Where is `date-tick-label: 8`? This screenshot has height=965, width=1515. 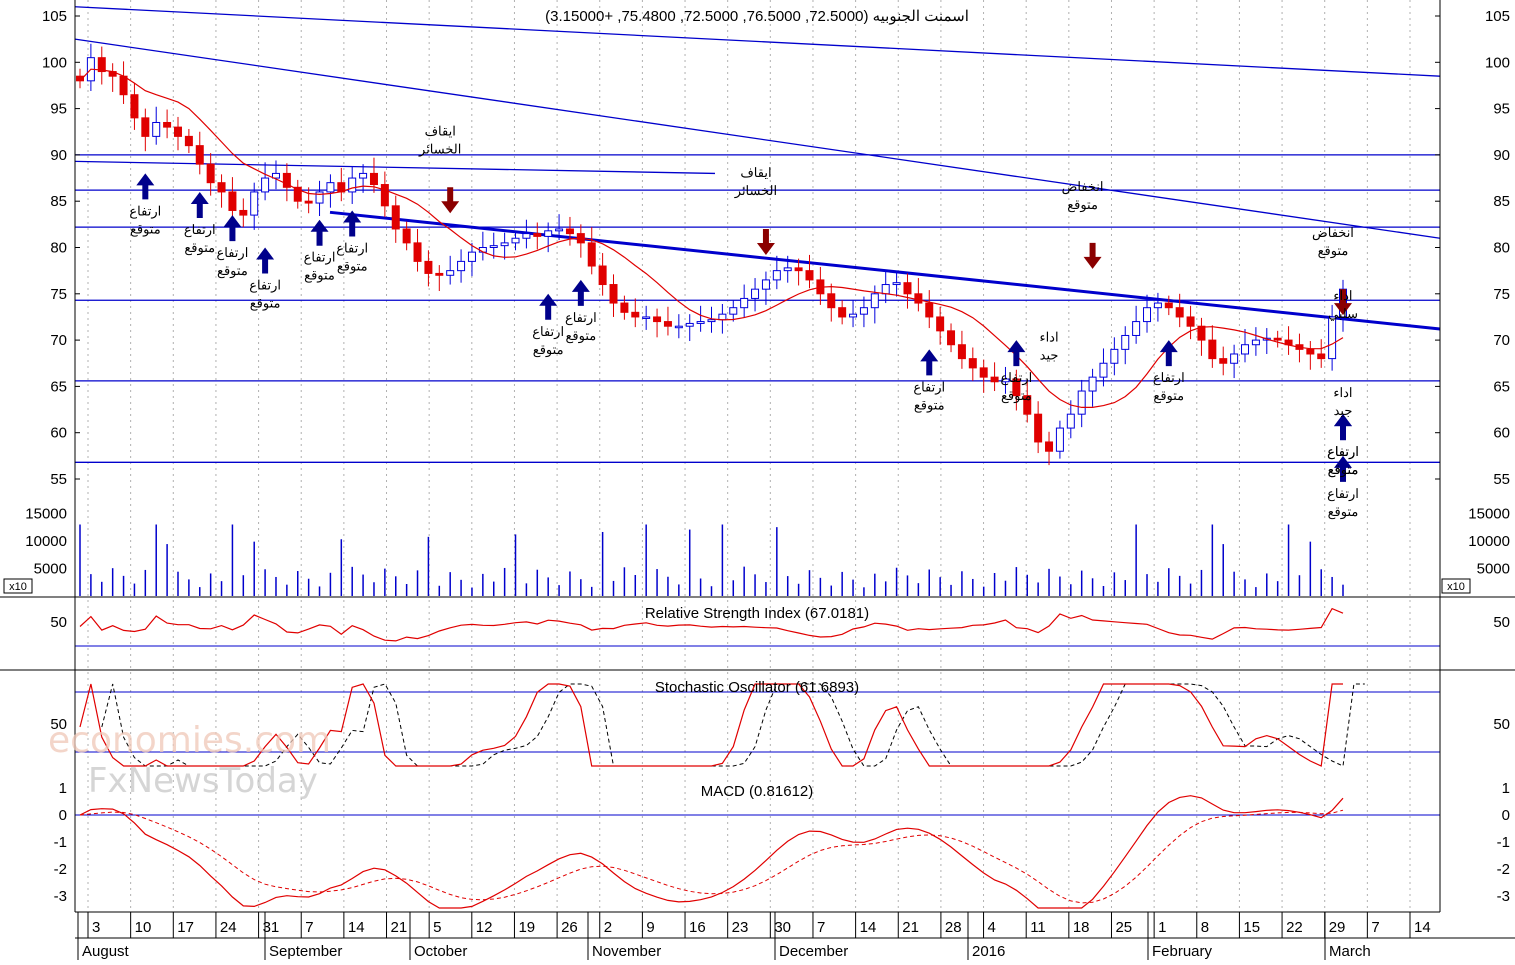 date-tick-label: 8 is located at coordinates (1205, 927).